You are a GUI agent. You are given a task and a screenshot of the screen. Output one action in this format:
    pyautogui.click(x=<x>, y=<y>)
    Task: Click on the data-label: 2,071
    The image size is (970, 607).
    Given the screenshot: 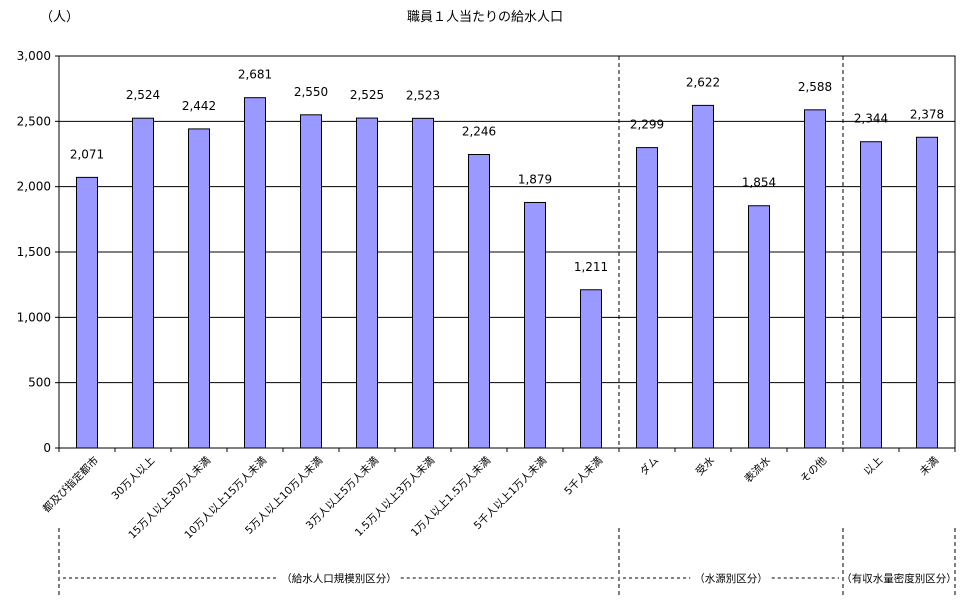 What is the action you would take?
    pyautogui.click(x=87, y=154)
    